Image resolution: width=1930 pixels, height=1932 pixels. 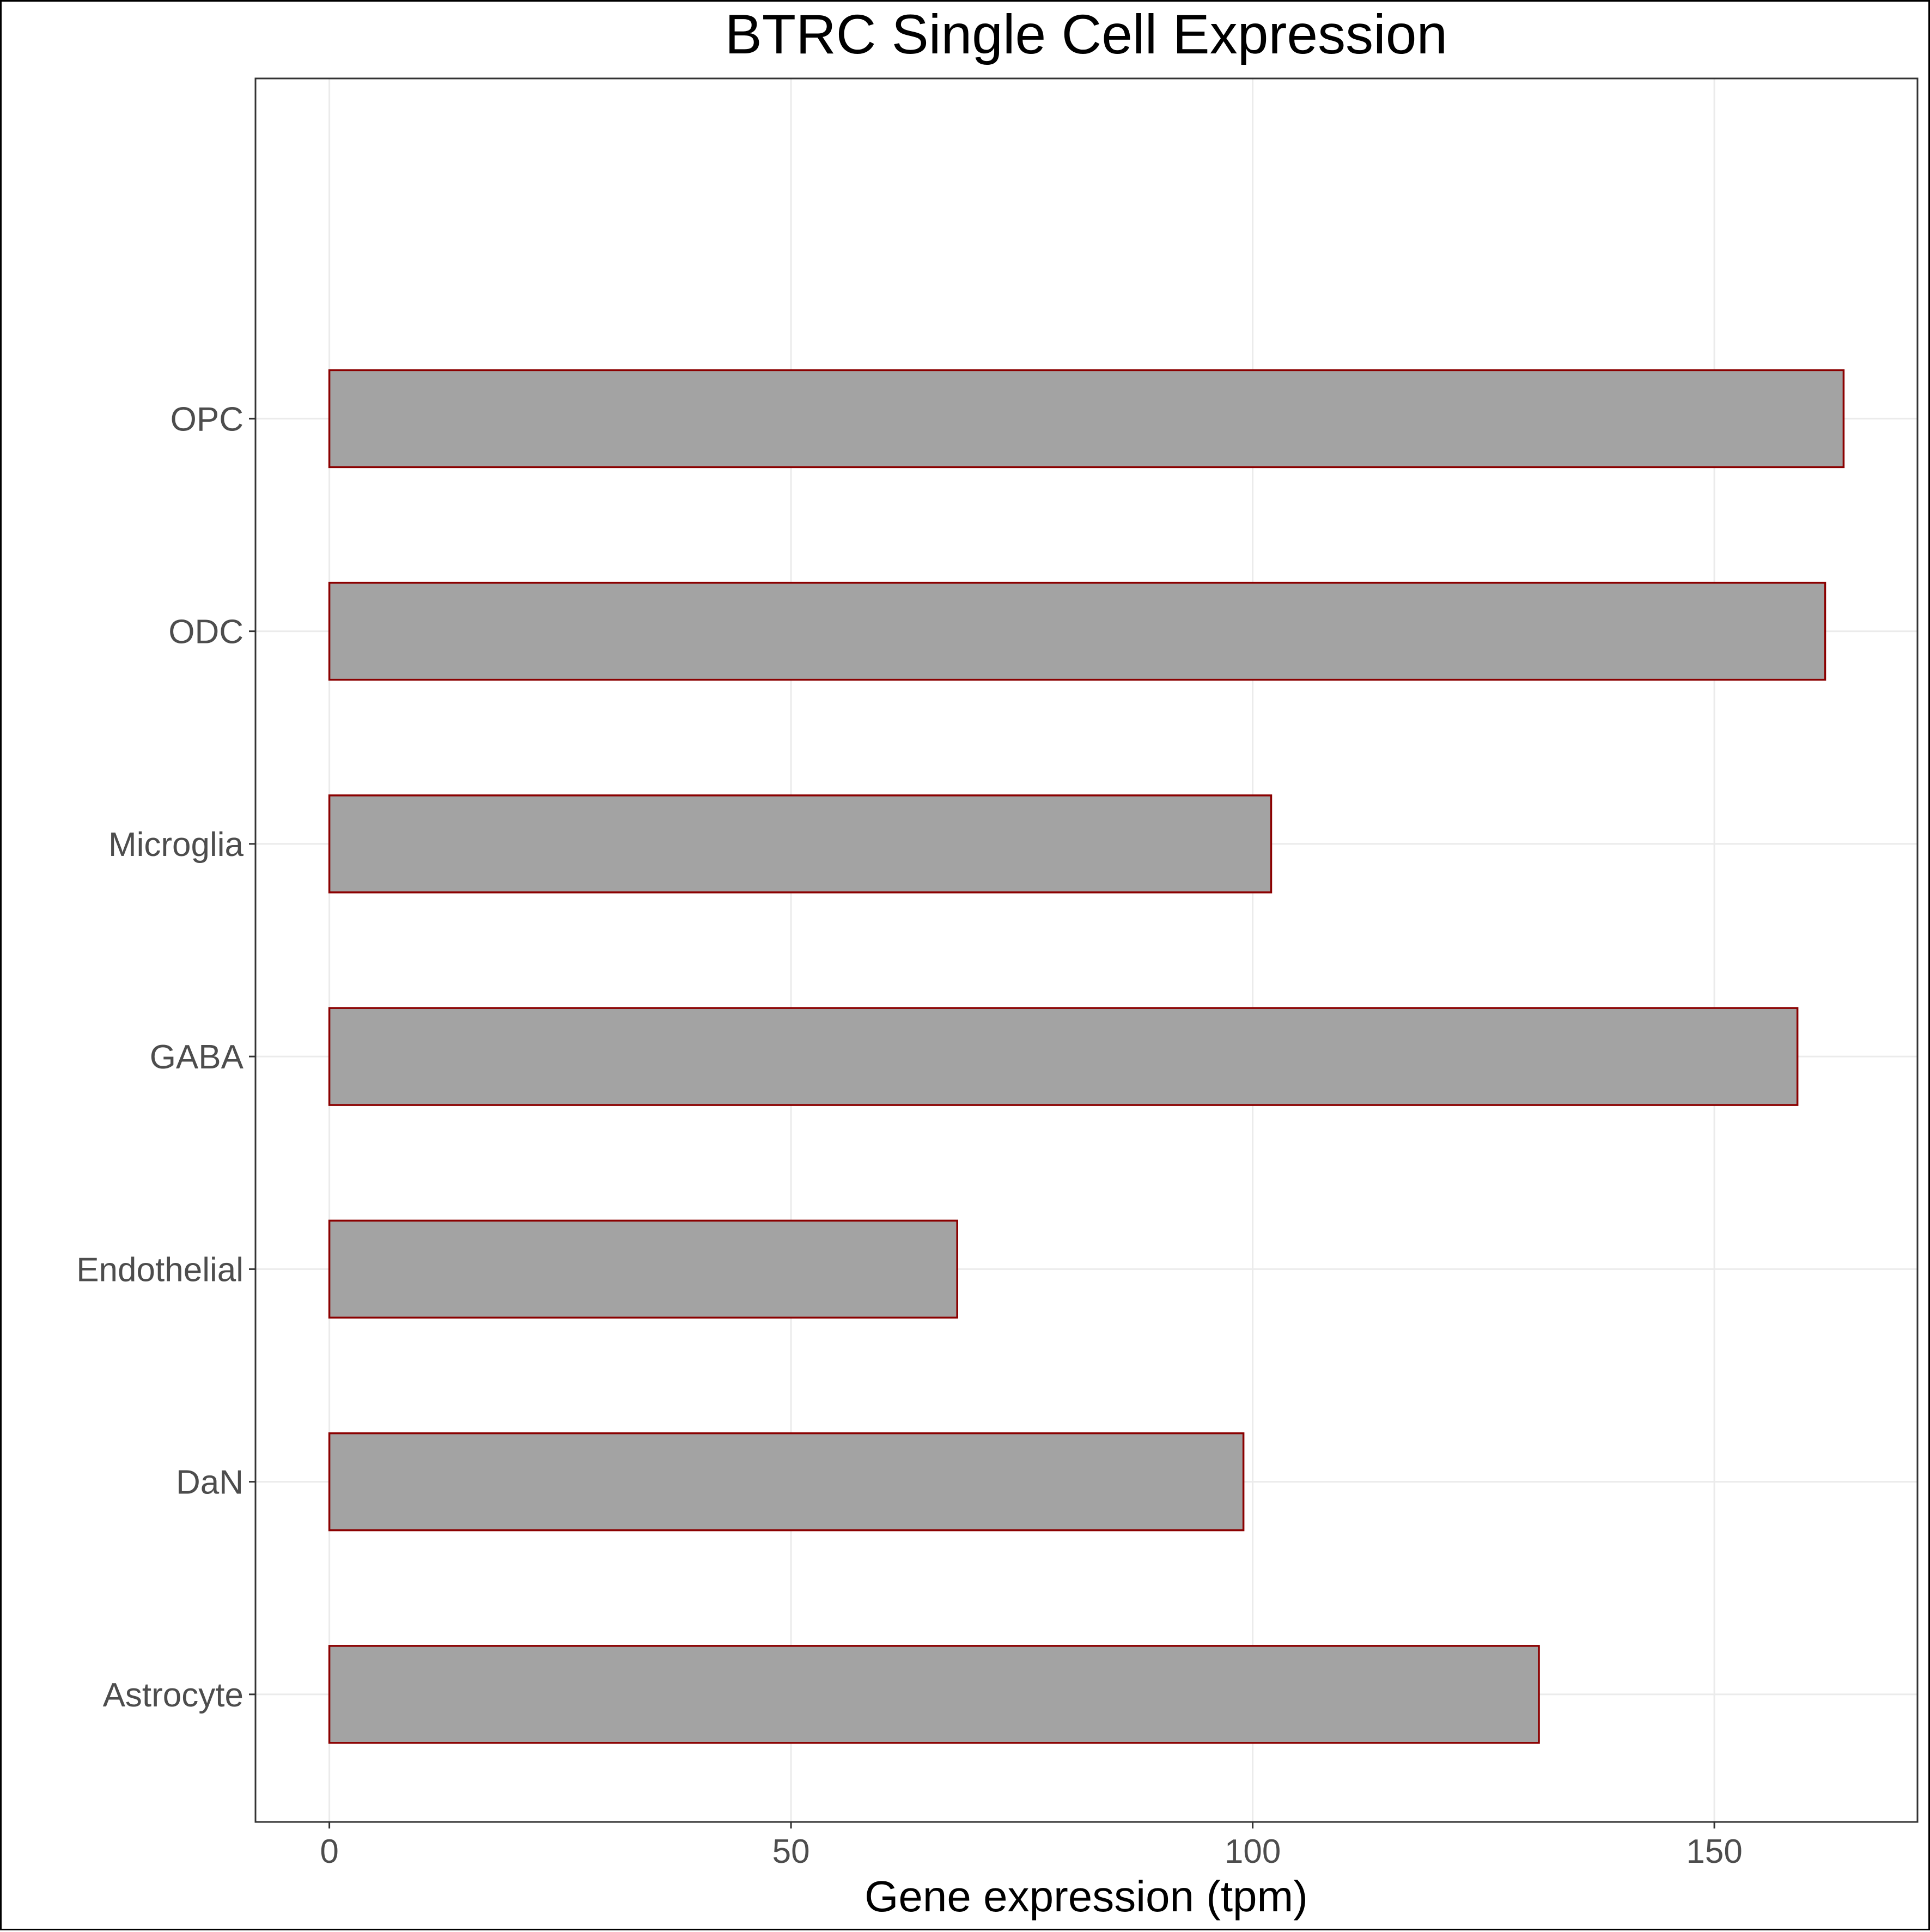 I want to click on chart-title: BTRC Single Cell Expression, so click(x=1086, y=34).